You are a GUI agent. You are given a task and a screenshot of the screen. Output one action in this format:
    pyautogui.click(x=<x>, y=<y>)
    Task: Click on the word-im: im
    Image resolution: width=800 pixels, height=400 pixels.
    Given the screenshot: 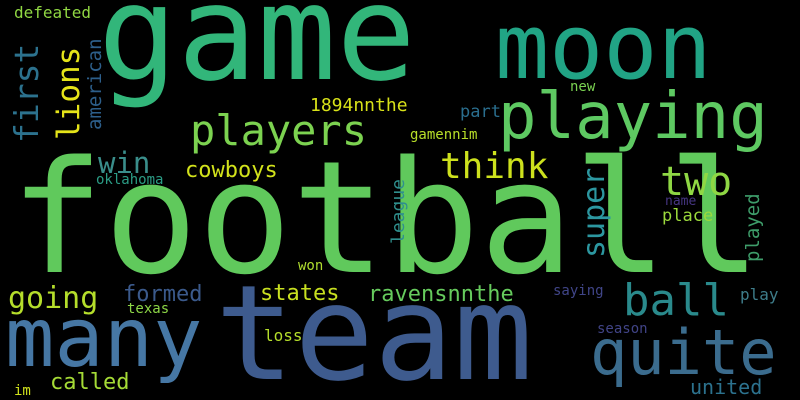 What is the action you would take?
    pyautogui.click(x=22, y=391)
    